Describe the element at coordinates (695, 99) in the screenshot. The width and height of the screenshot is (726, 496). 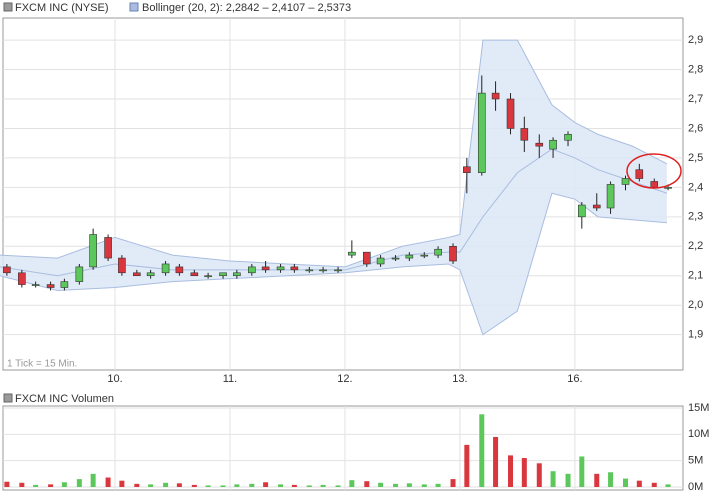
I see `y-tick-label: 2,7` at that location.